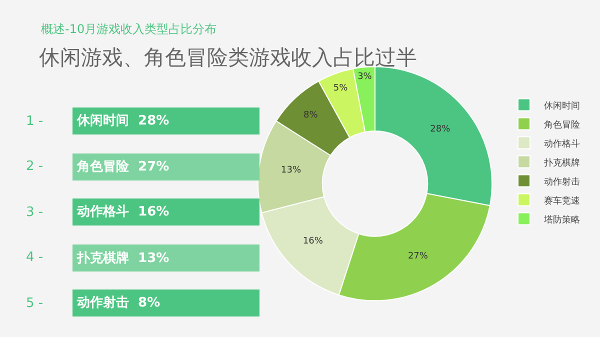  Describe the element at coordinates (562, 124) in the screenshot. I see `legend-label: 角色冒险` at that location.